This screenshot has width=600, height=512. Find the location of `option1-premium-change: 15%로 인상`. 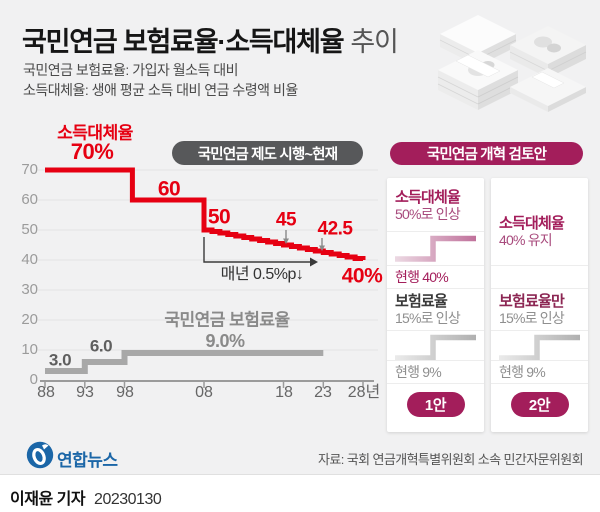

option1-premium-change: 15%로 인상 is located at coordinates (428, 318).